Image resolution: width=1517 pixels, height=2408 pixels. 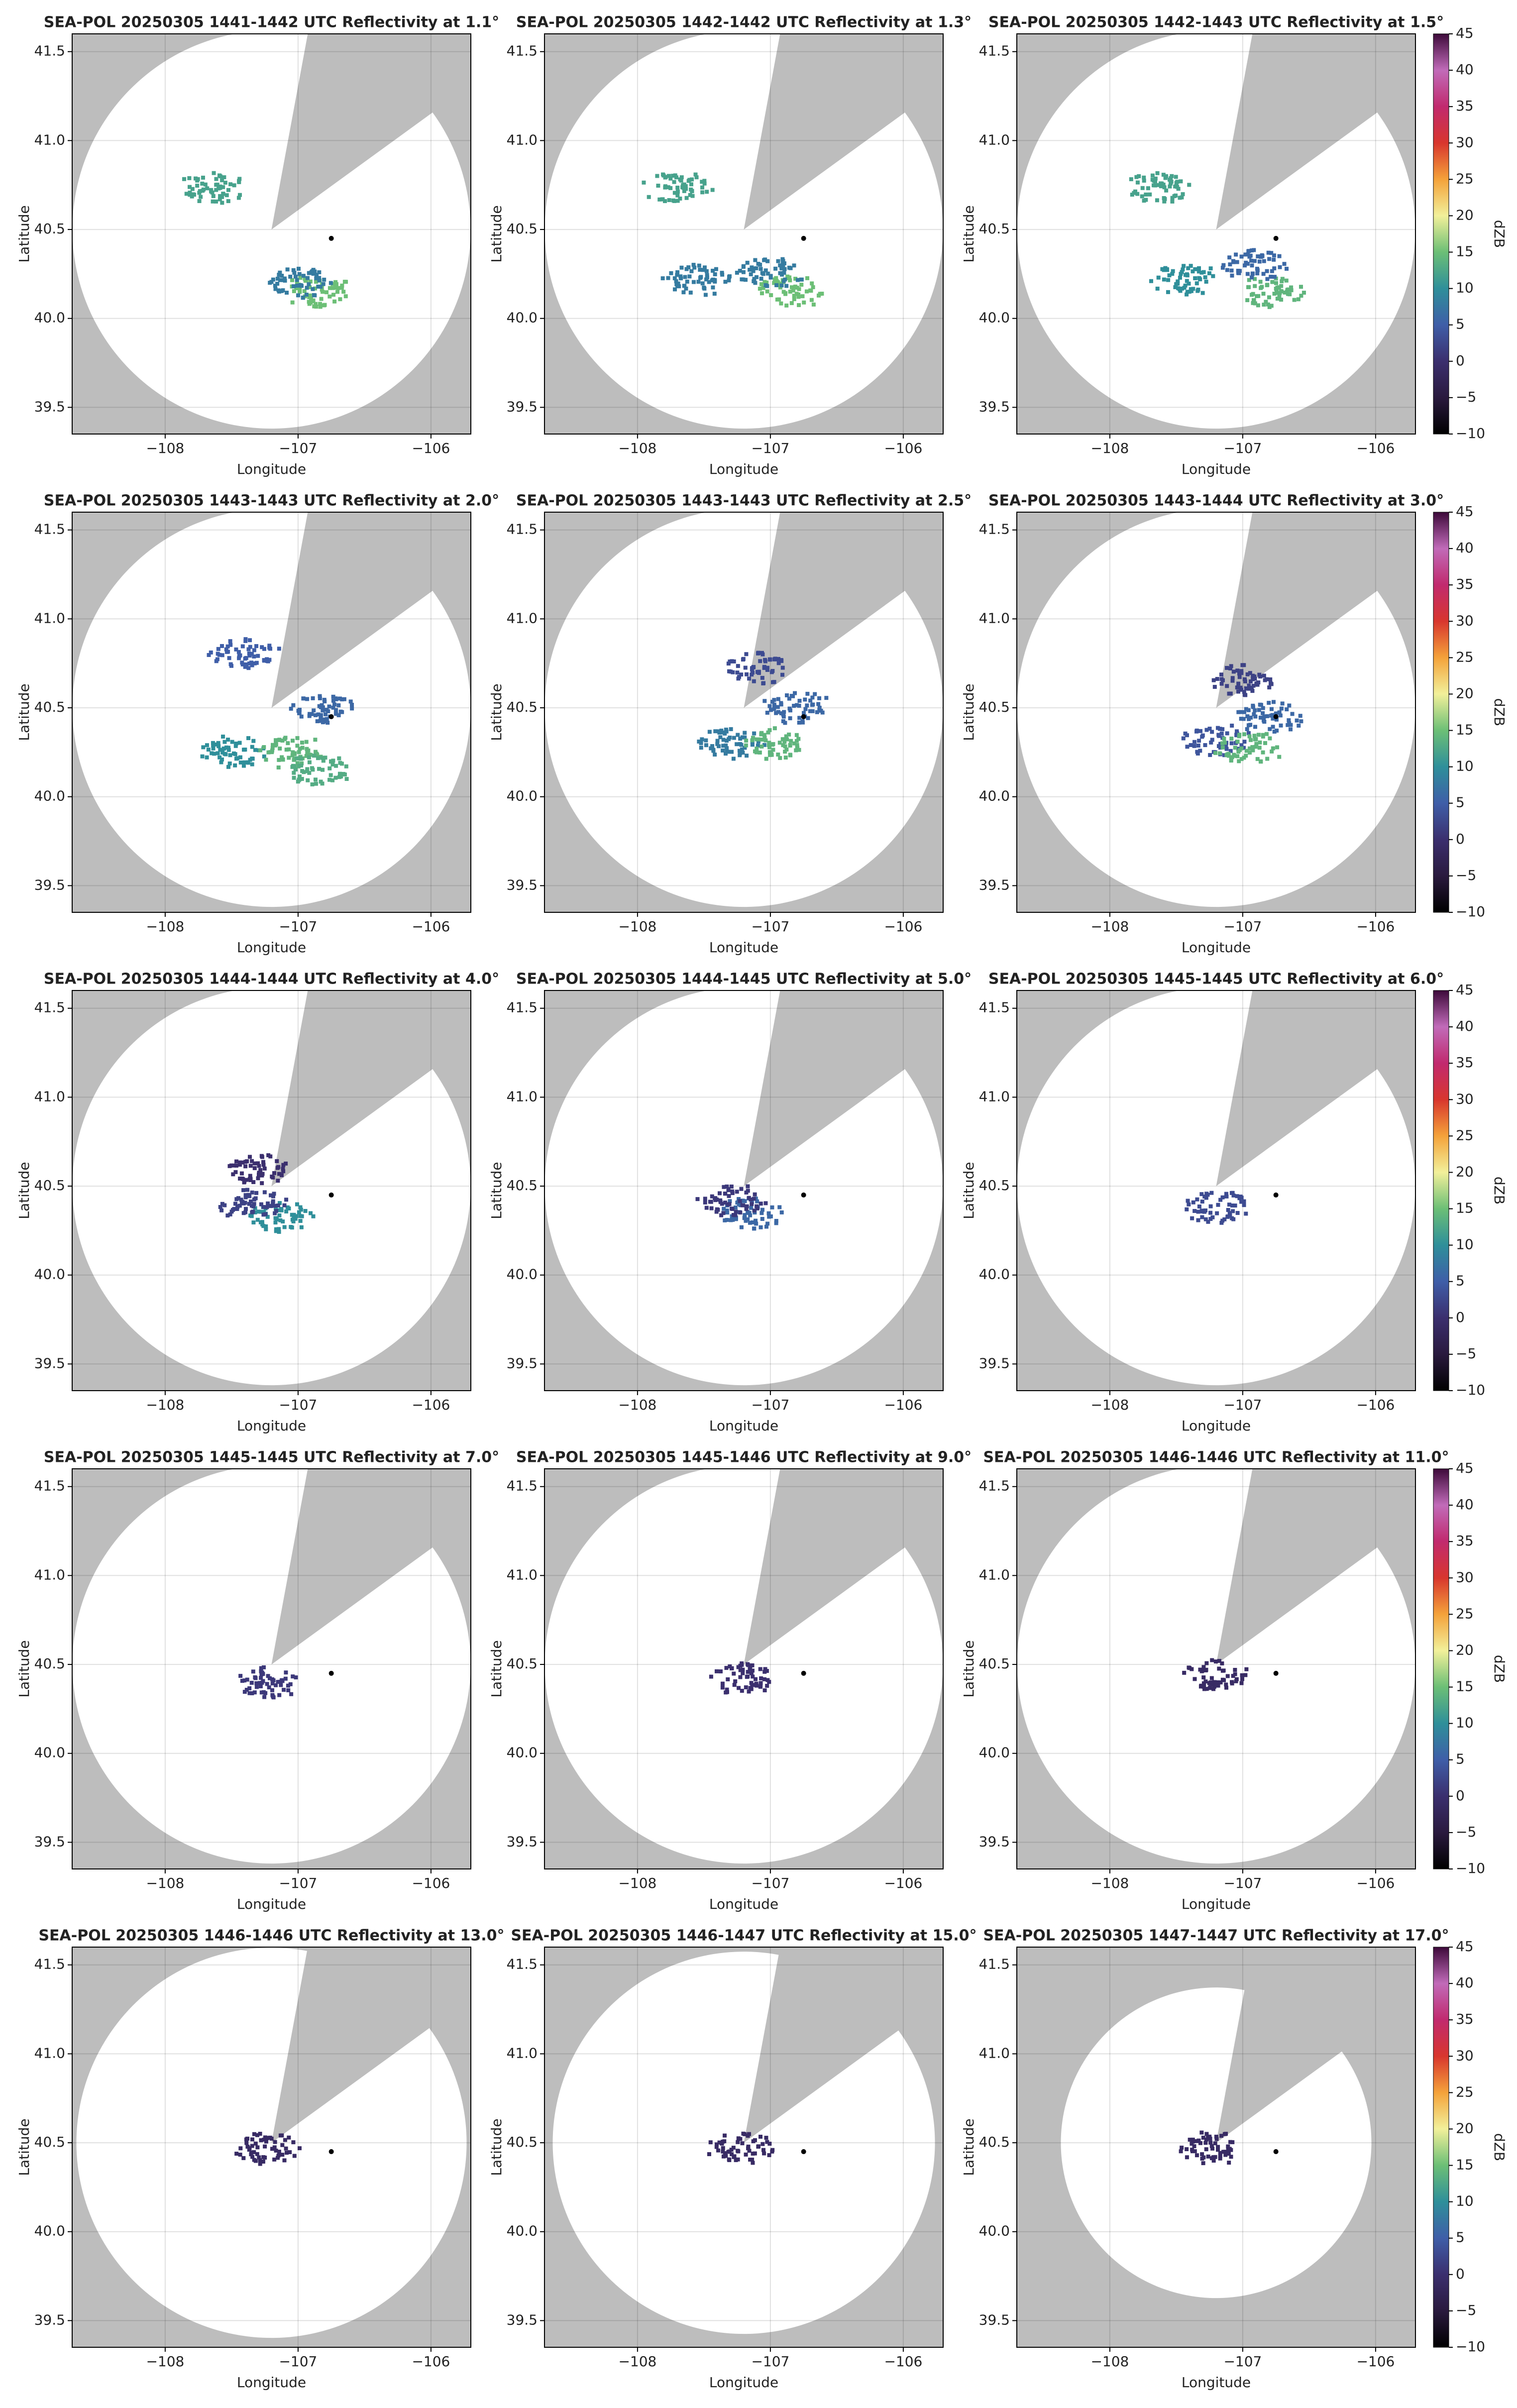 What do you see at coordinates (522, 707) in the screenshot?
I see `y-tick-label: 40.5` at bounding box center [522, 707].